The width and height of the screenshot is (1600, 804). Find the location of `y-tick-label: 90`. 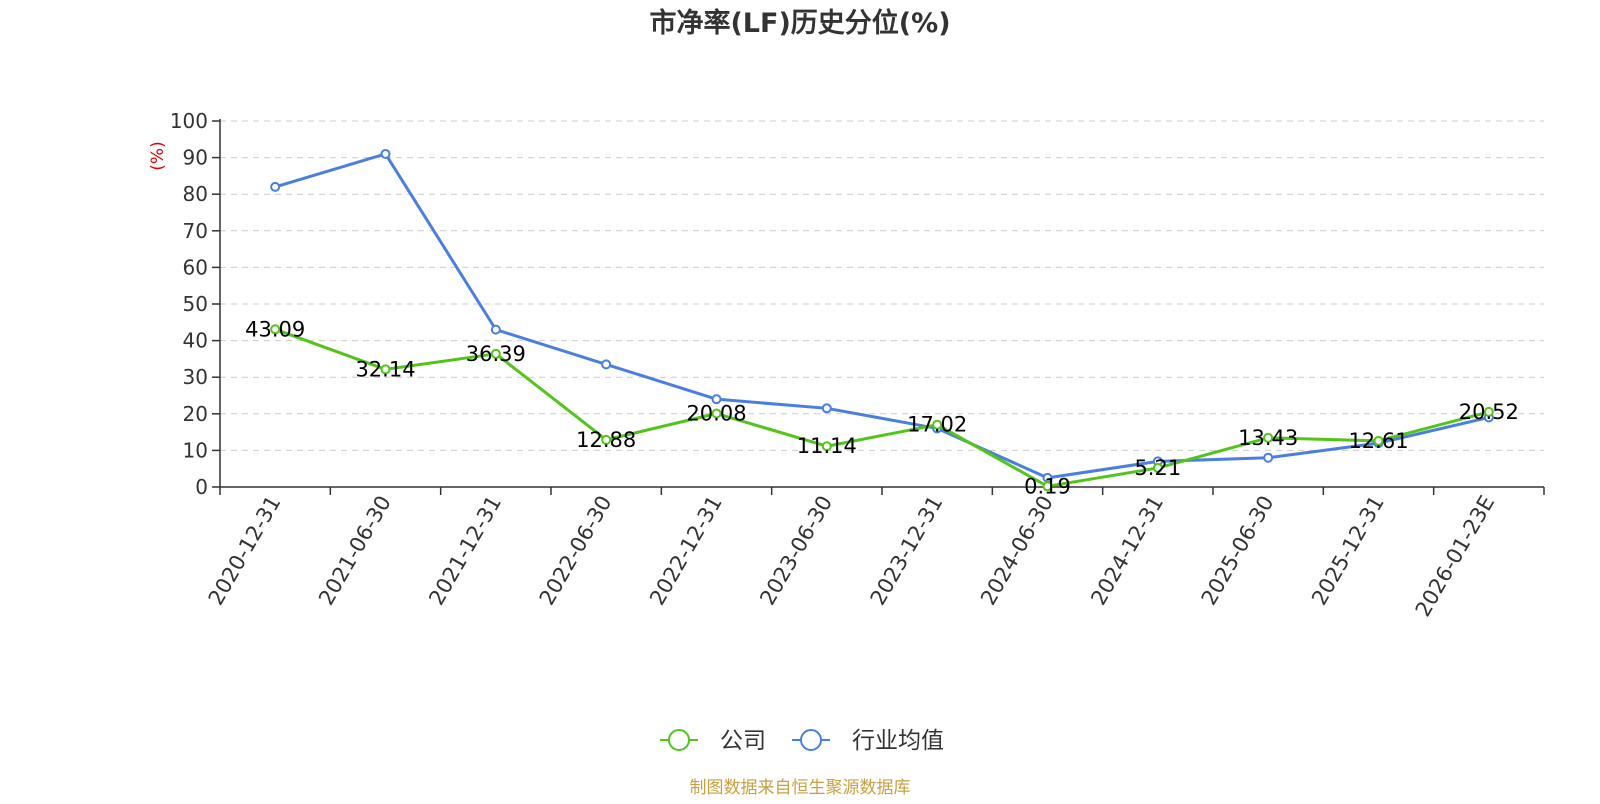

y-tick-label: 90 is located at coordinates (195, 158).